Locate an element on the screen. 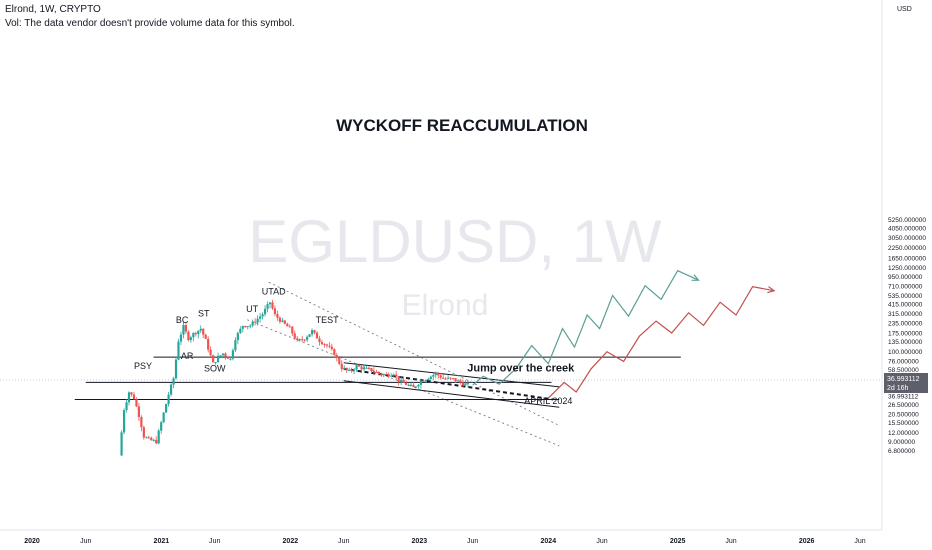 Image resolution: width=932 pixels, height=550 pixels. price-tick-label: 12.000000 is located at coordinates (903, 433).